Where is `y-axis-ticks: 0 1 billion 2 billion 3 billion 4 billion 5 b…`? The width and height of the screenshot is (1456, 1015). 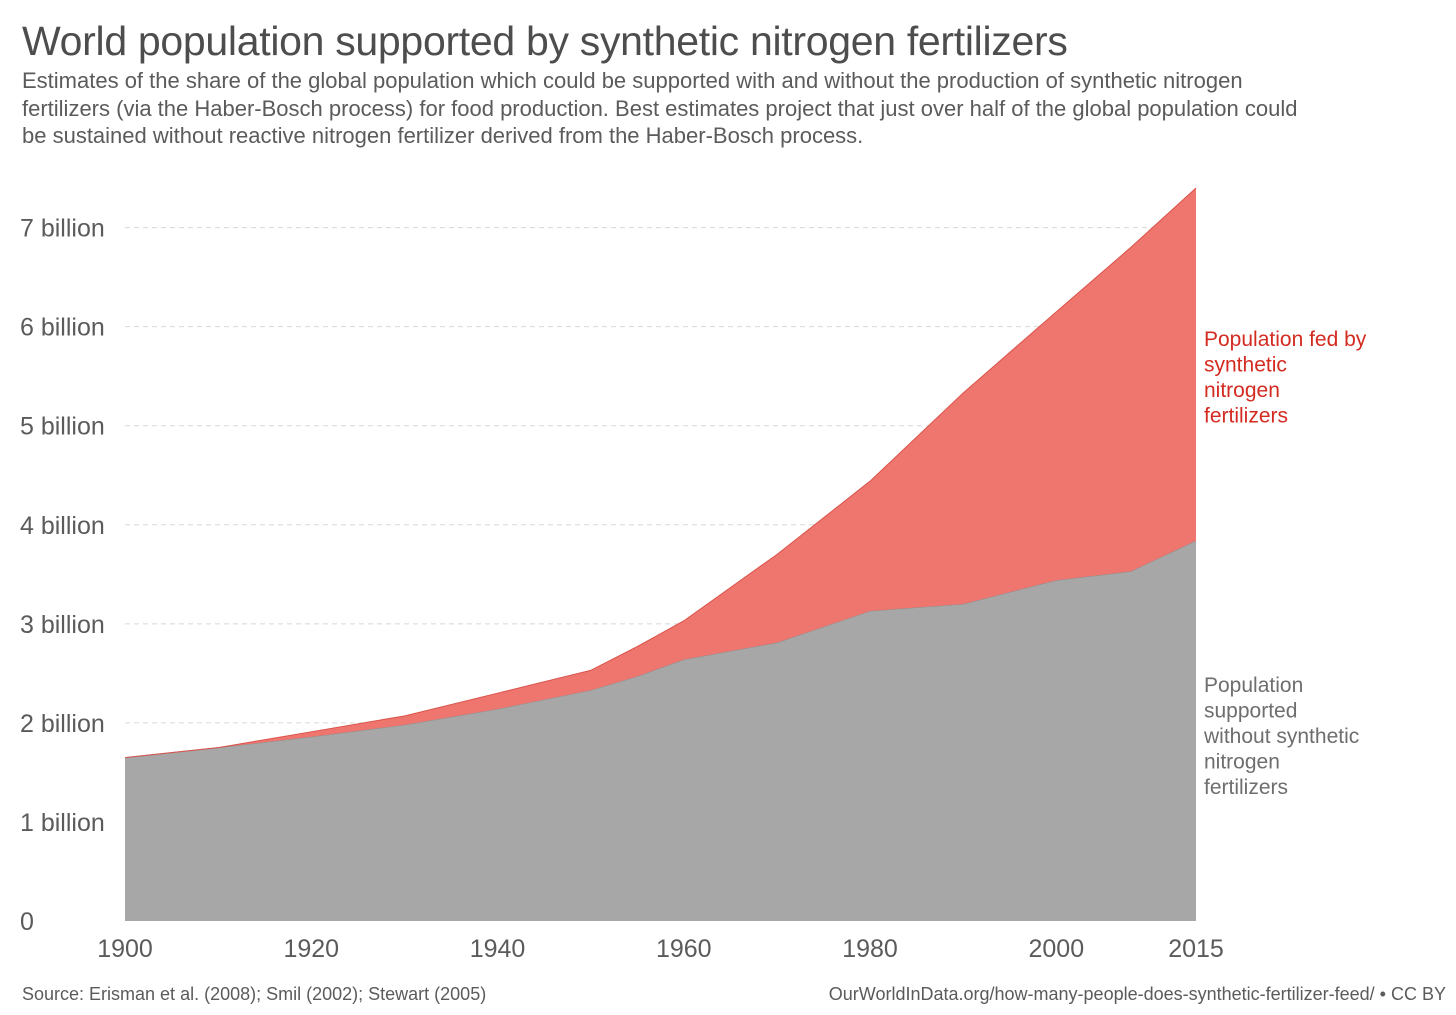 y-axis-ticks: 0 1 billion 2 billion 3 billion 4 billion 5 b… is located at coordinates (62, 575).